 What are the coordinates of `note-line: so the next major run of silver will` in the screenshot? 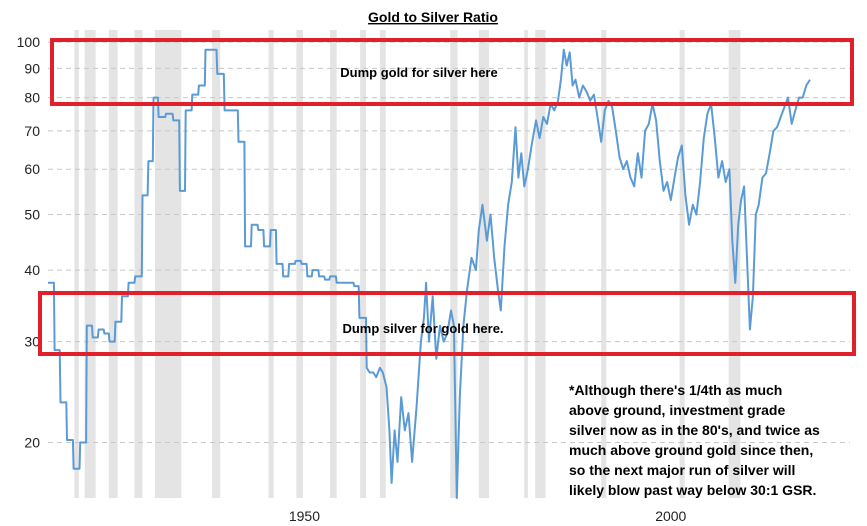 It's located at (682, 470).